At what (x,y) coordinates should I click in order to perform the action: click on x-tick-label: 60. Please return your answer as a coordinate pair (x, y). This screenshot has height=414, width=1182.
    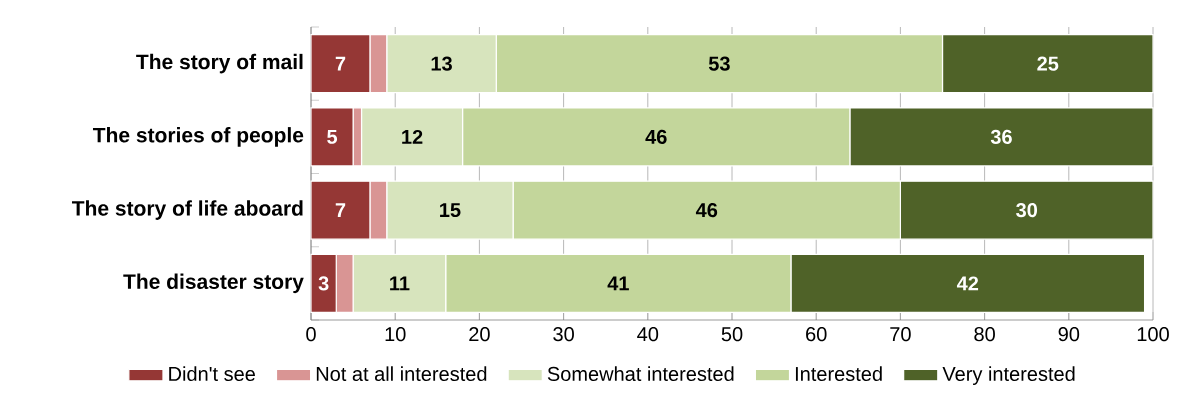
    Looking at the image, I should click on (816, 334).